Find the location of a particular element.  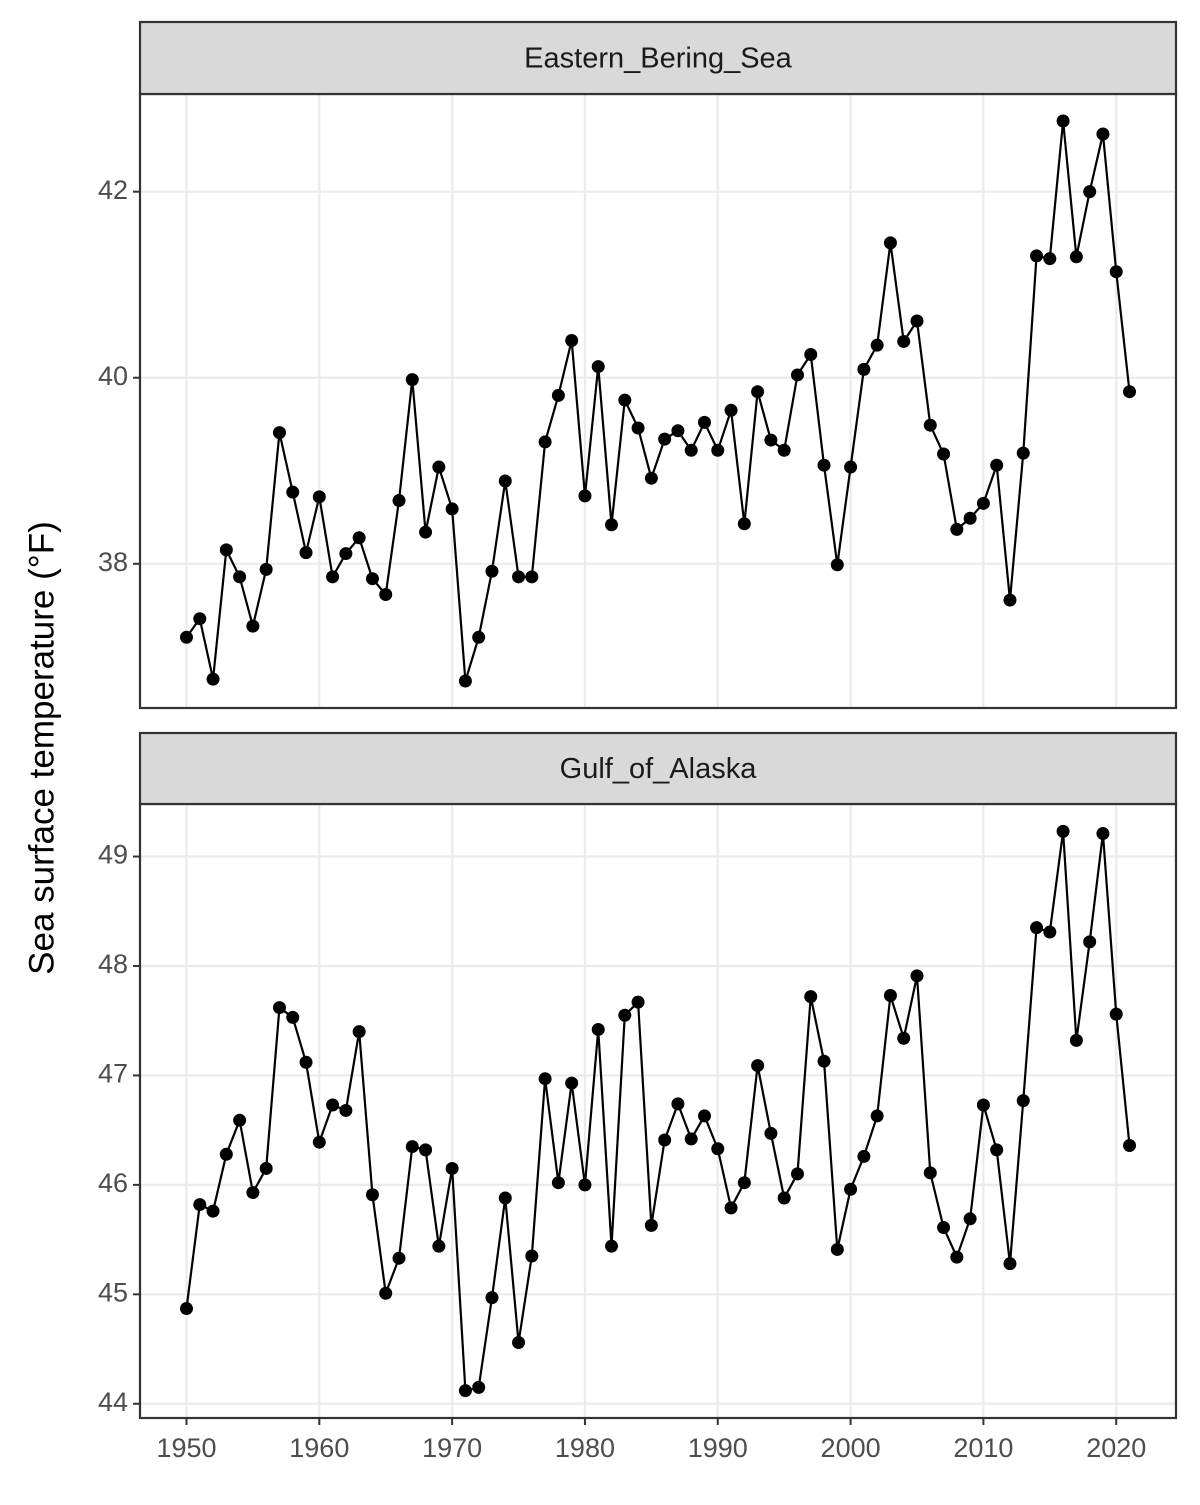

x-tick-label: 1970 is located at coordinates (452, 1448).